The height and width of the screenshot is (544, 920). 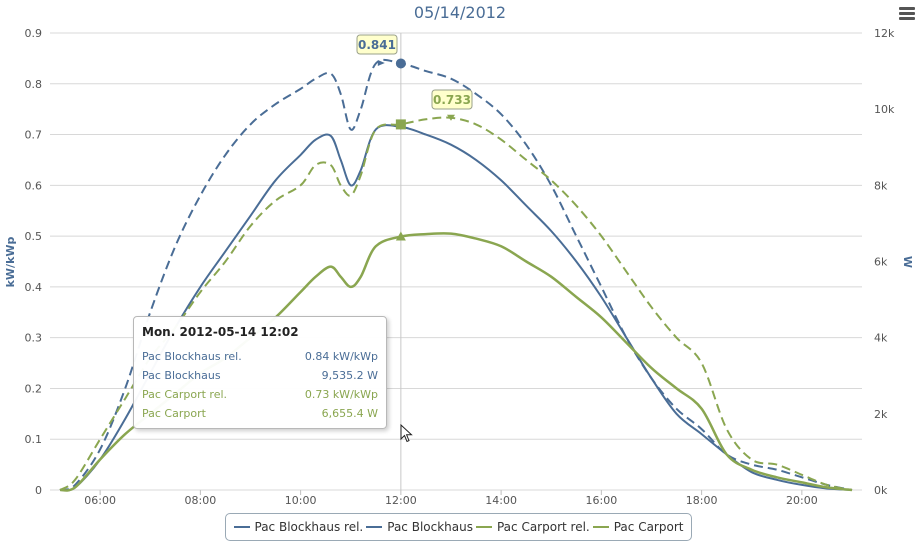 I want to click on y-tick-label-right: 4k, so click(x=881, y=338).